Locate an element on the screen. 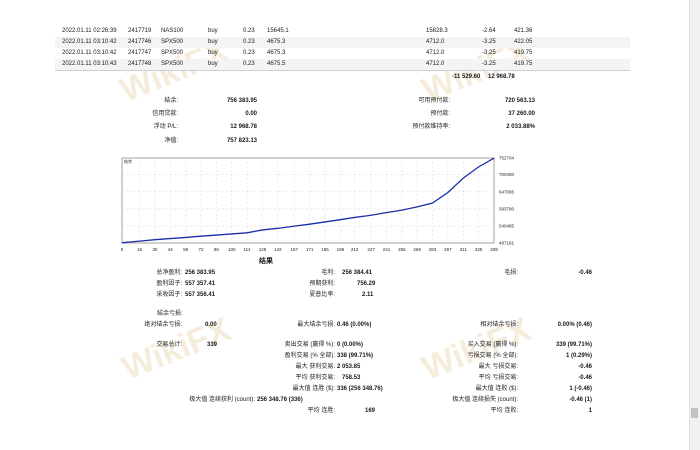 The width and height of the screenshot is (700, 450). deal-volume: 0.23 is located at coordinates (249, 42).